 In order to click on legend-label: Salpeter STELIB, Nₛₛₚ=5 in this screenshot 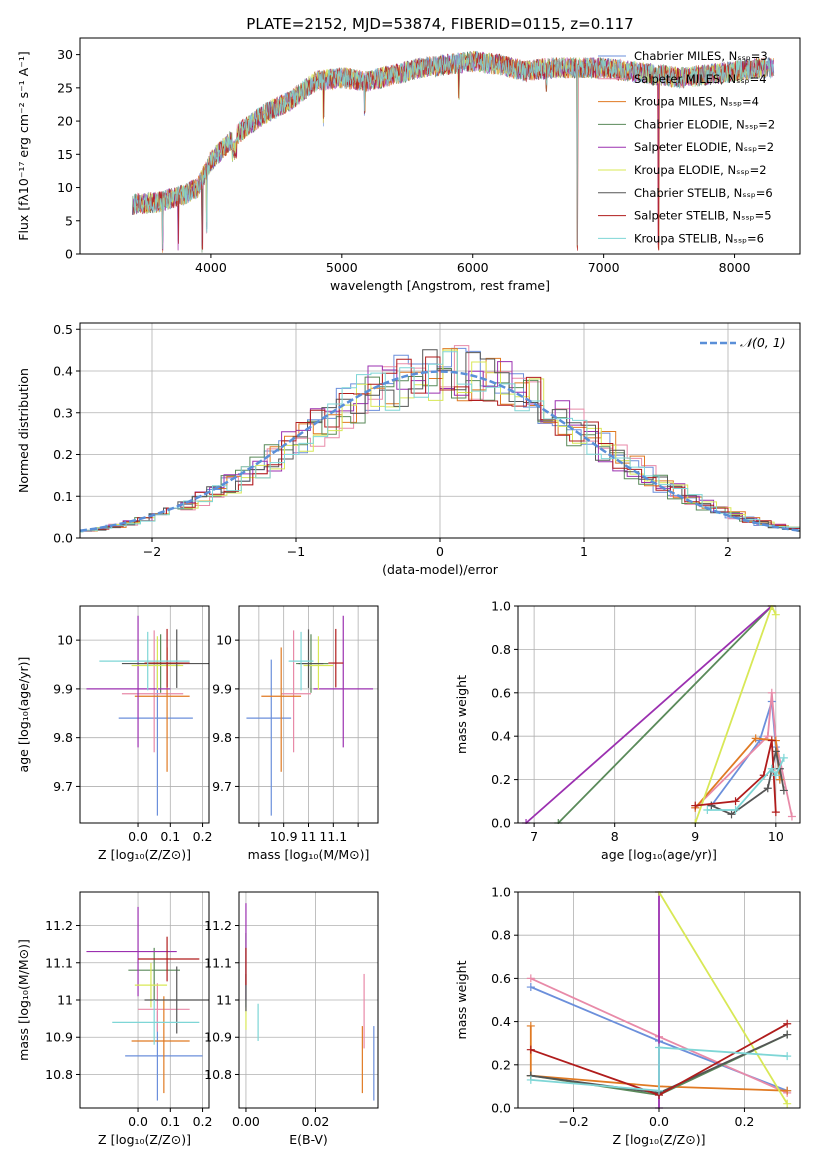, I will do `click(703, 216)`.